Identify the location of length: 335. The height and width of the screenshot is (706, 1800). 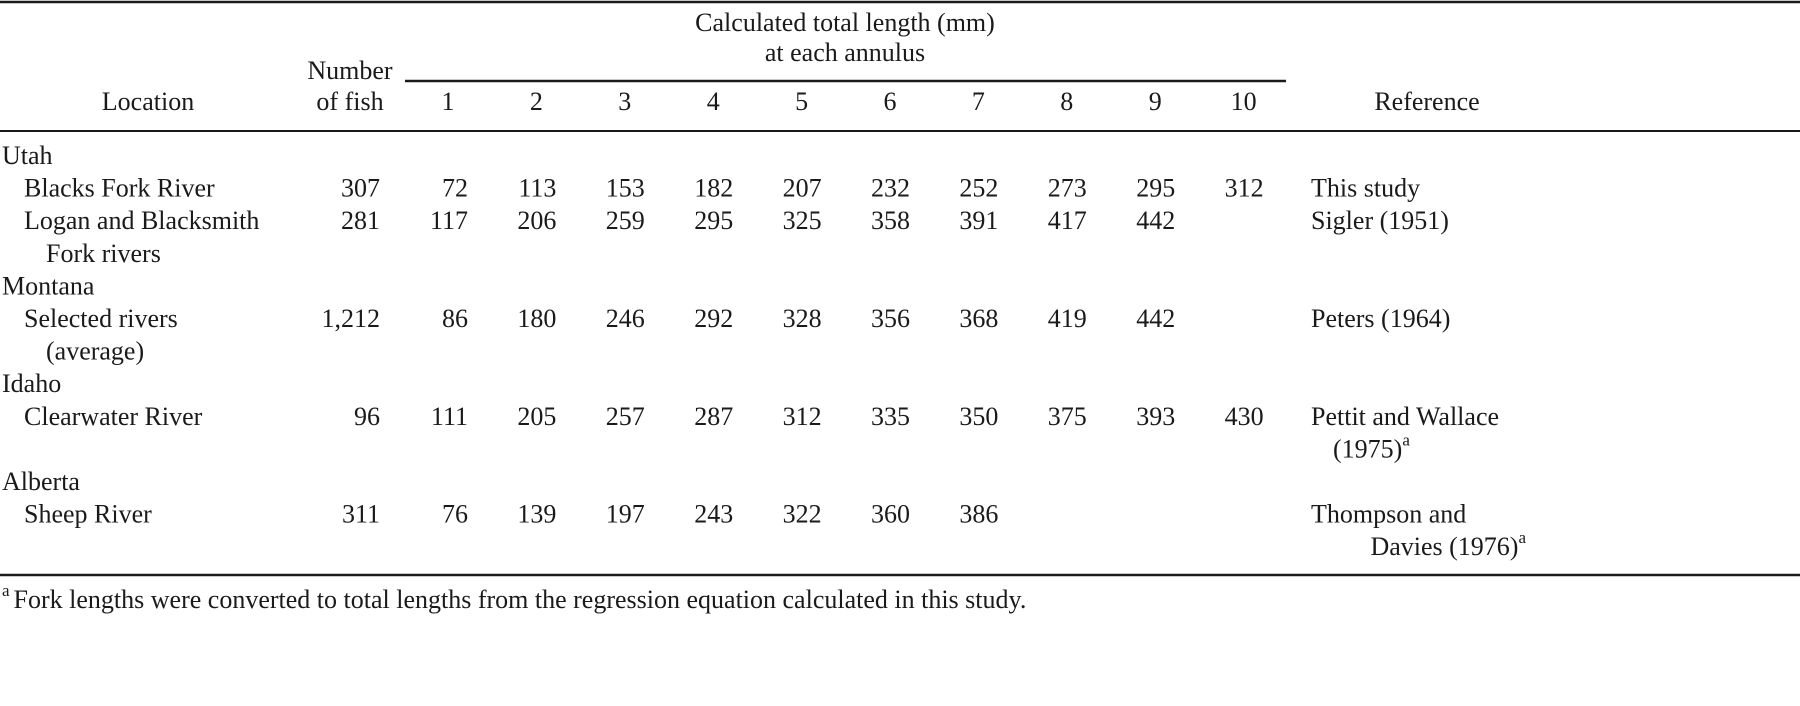
(890, 416).